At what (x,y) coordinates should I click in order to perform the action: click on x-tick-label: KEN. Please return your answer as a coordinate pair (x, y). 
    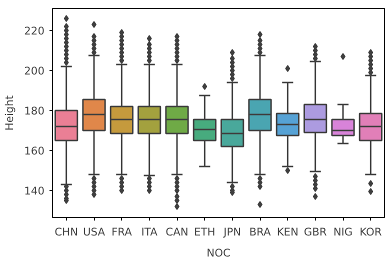
    Looking at the image, I should click on (287, 232).